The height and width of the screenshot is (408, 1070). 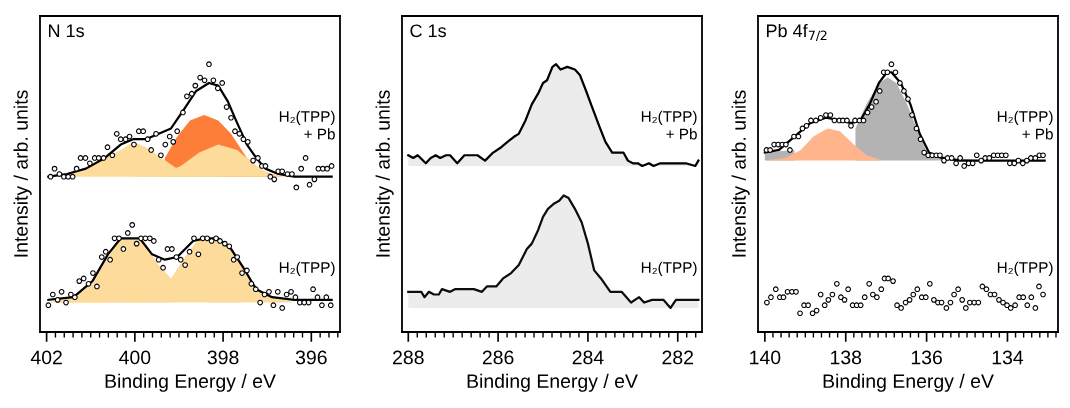 I want to click on x-tick-label: 396, so click(x=311, y=357).